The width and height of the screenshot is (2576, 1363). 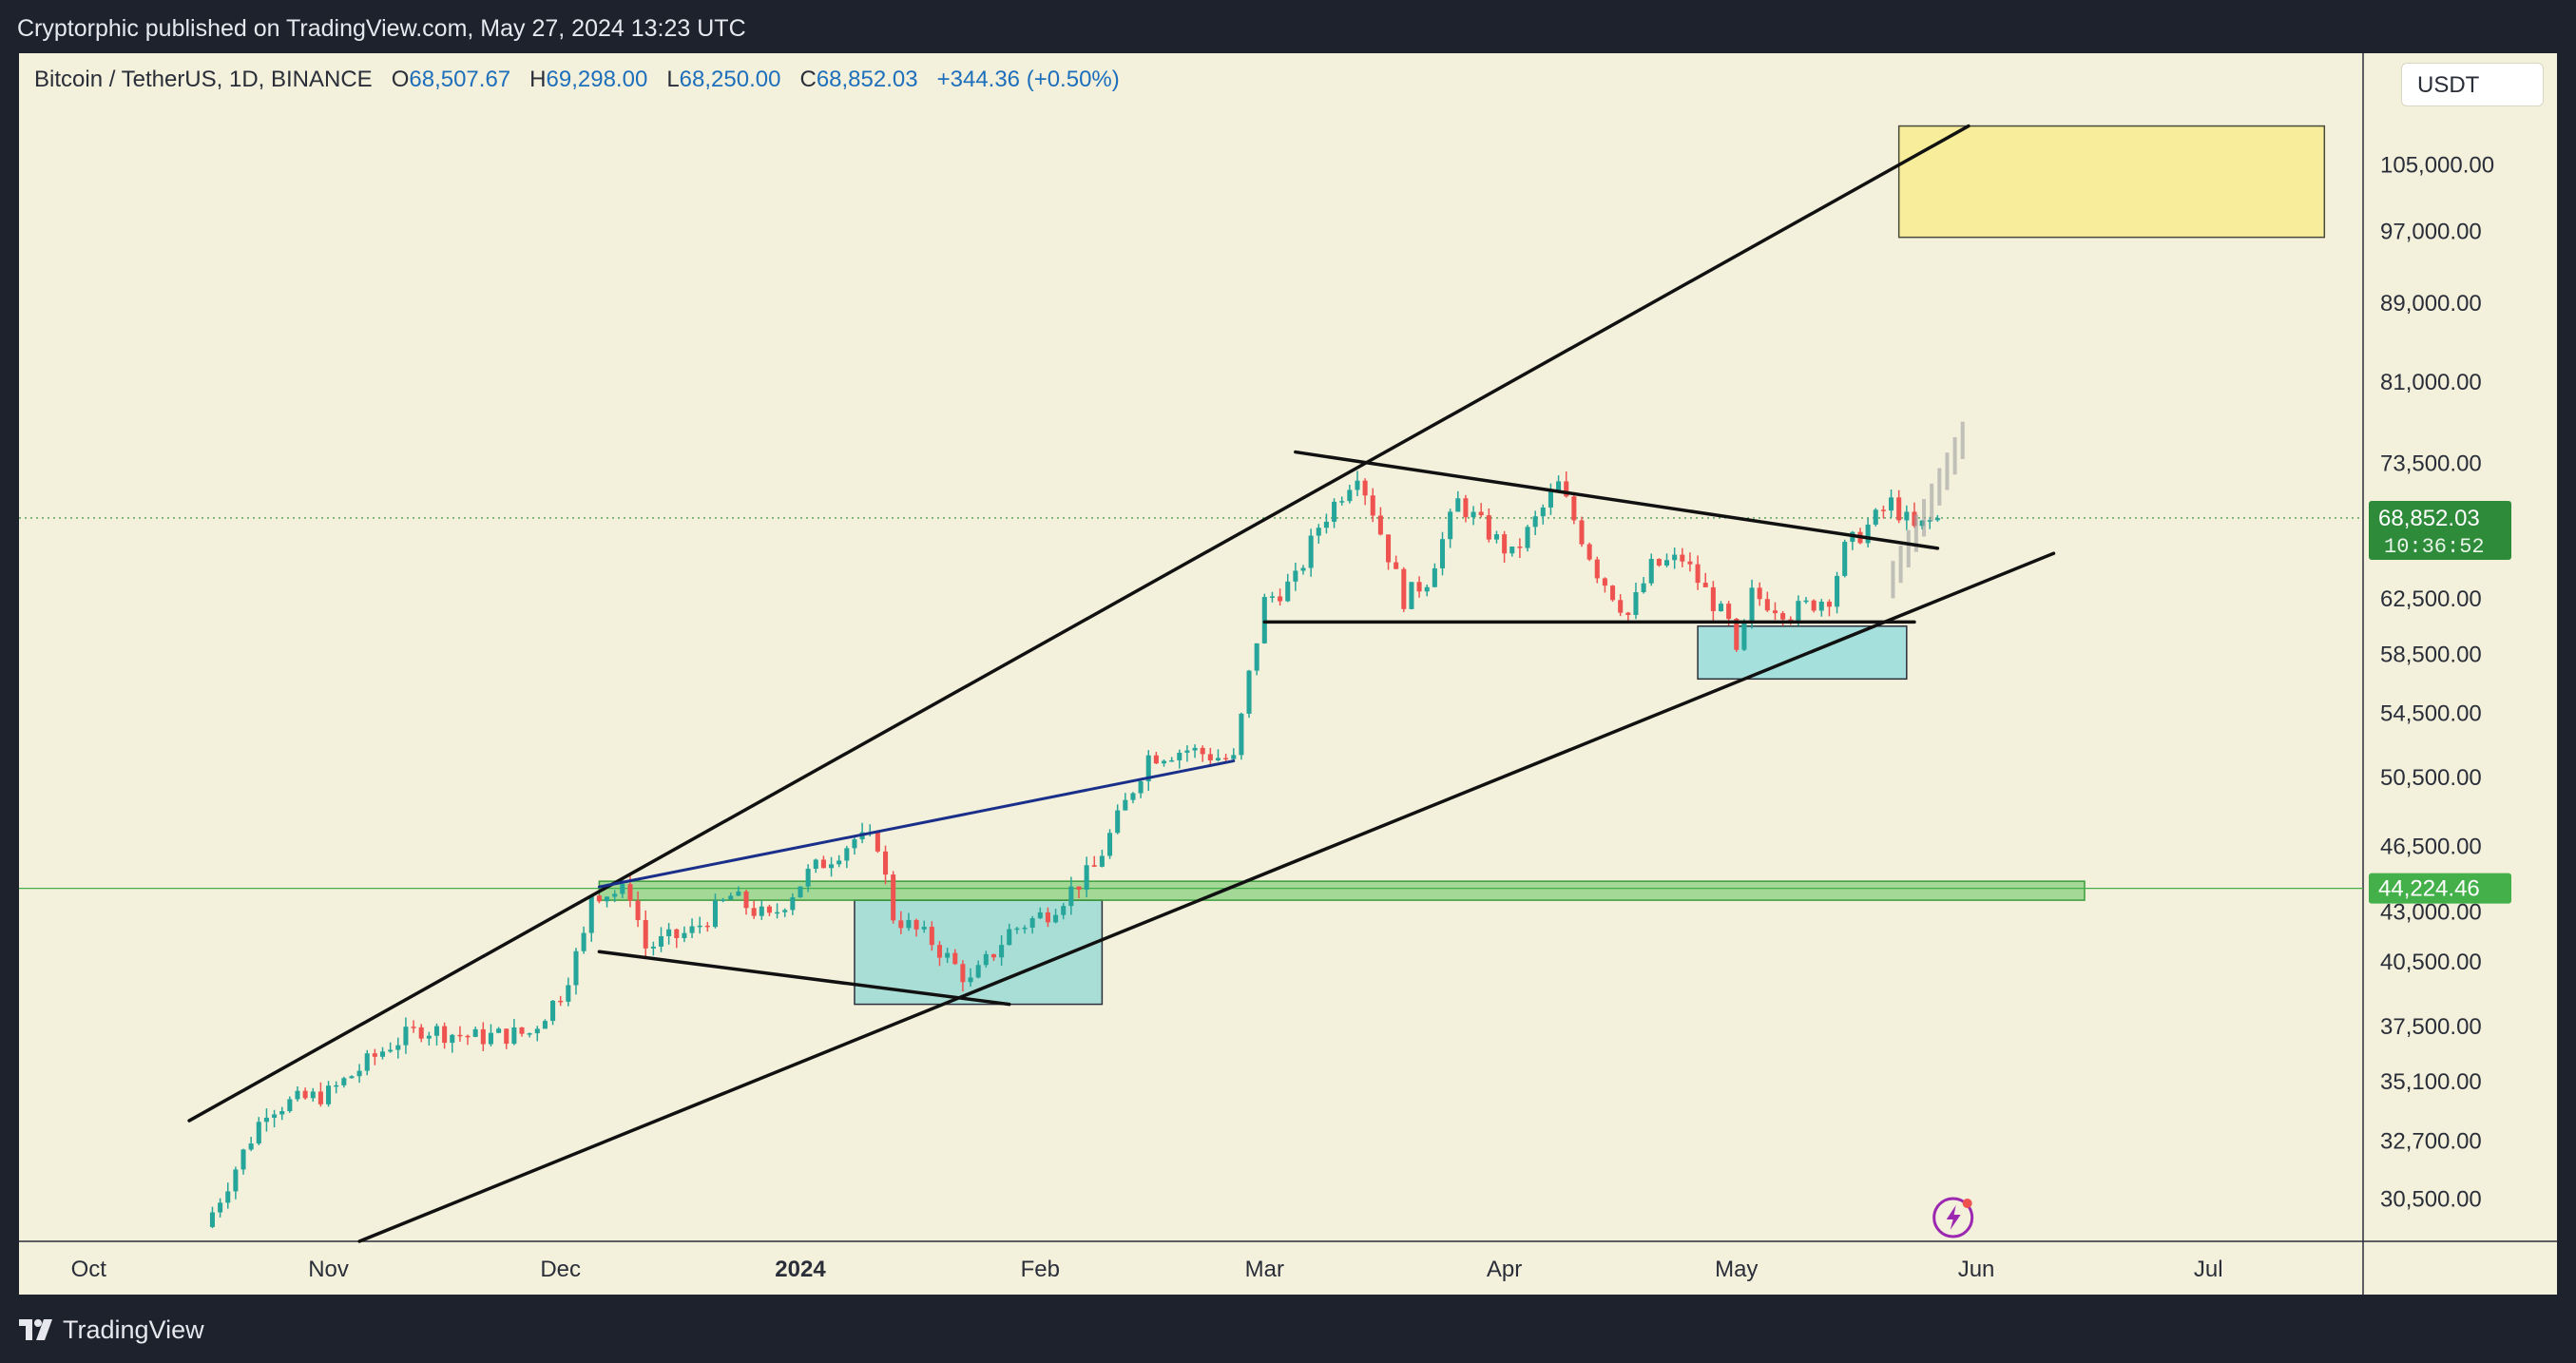 I want to click on blue-rising-wedge, so click(x=917, y=824).